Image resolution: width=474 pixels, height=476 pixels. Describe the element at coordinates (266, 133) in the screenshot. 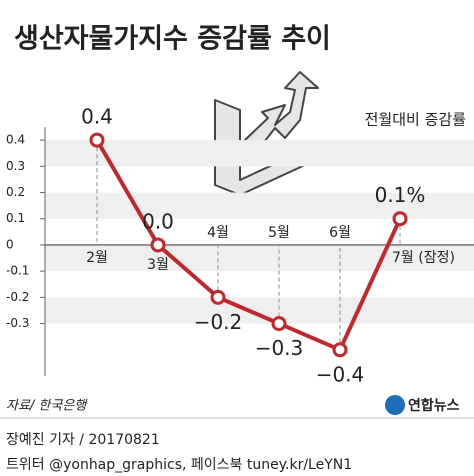

I see `arrow-icon` at that location.